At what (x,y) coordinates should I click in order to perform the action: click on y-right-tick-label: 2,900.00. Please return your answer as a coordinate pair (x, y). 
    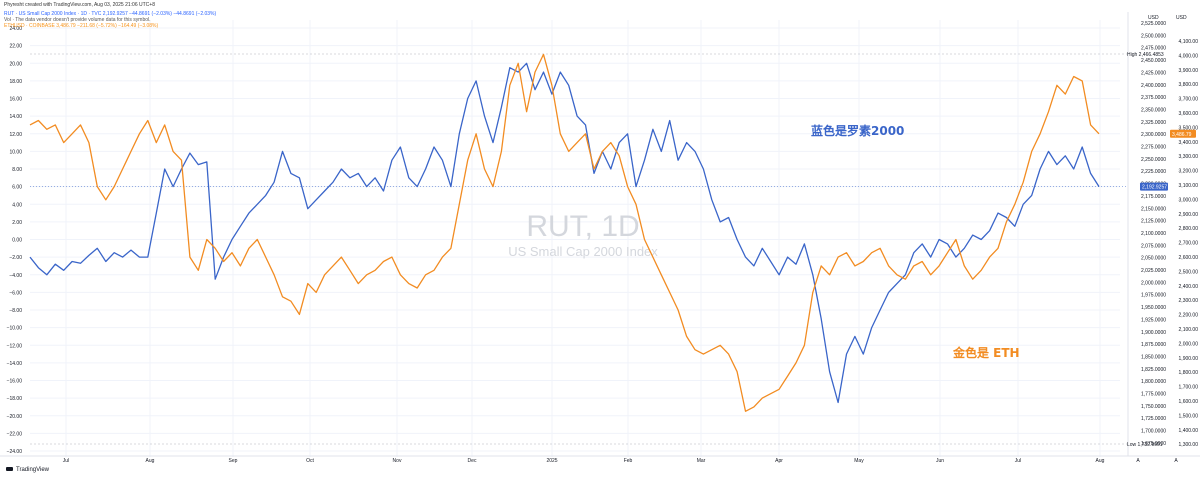
    Looking at the image, I should click on (1189, 215).